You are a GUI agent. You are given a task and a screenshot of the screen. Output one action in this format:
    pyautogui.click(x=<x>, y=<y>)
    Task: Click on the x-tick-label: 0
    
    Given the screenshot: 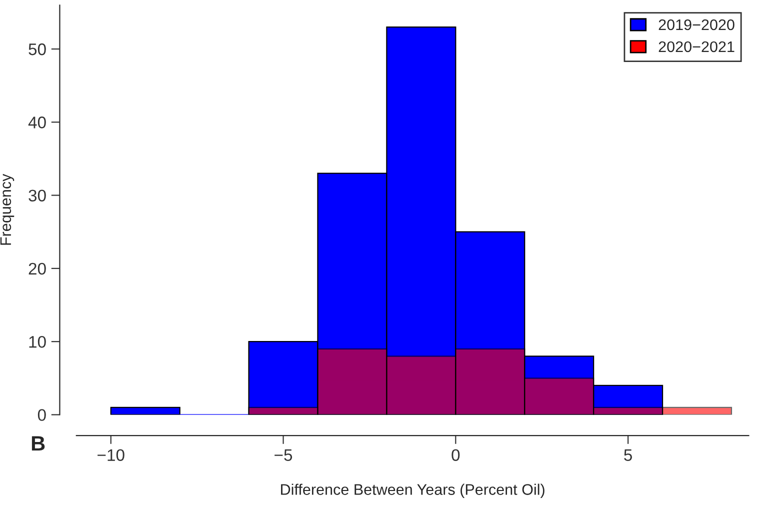 What is the action you would take?
    pyautogui.click(x=456, y=455)
    